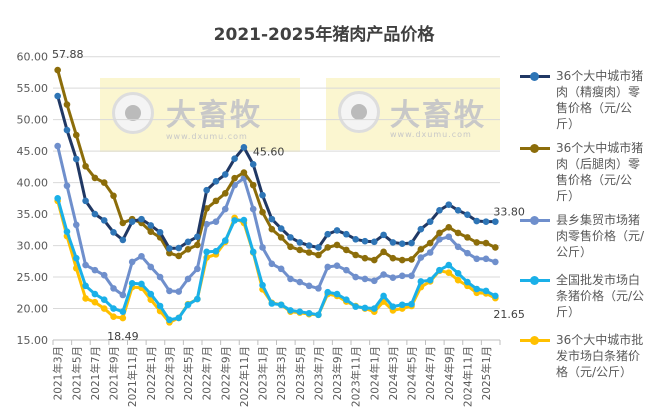 This screenshot has width=648, height=416. Describe the element at coordinates (33, 246) in the screenshot. I see `y-tick-label: 30.00` at that location.